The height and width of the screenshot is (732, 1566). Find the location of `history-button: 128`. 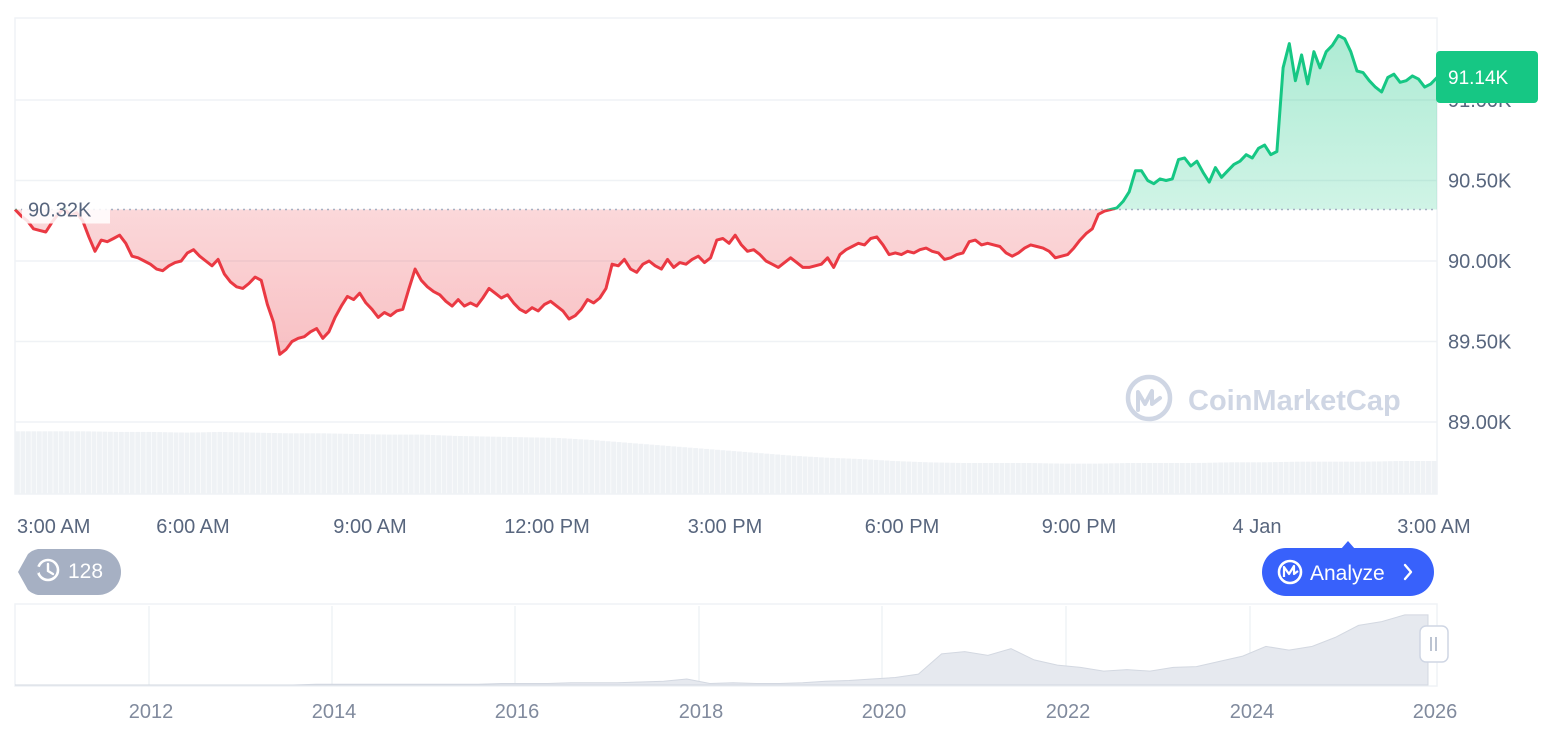

history-button: 128 is located at coordinates (69, 572).